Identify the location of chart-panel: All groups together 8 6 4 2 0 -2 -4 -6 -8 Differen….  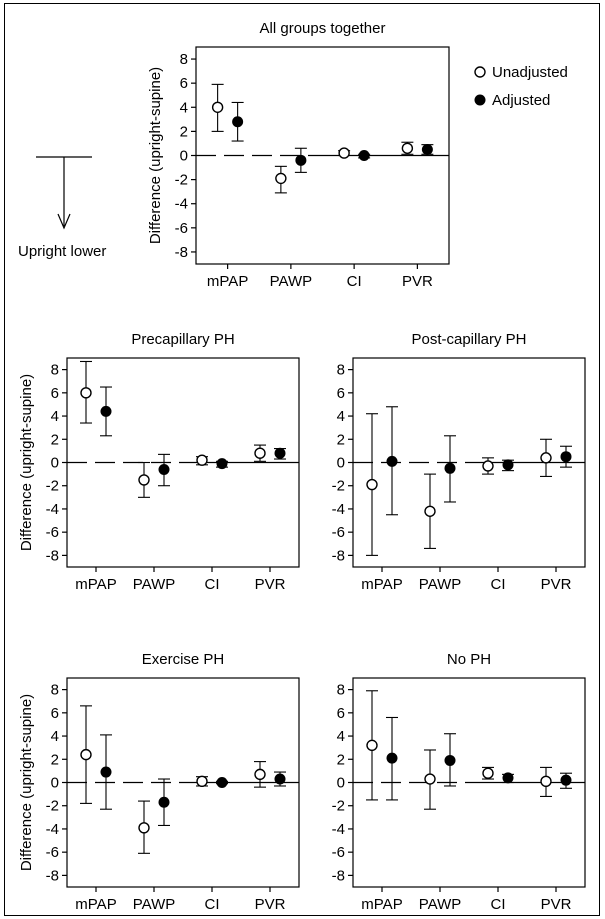
(298, 155).